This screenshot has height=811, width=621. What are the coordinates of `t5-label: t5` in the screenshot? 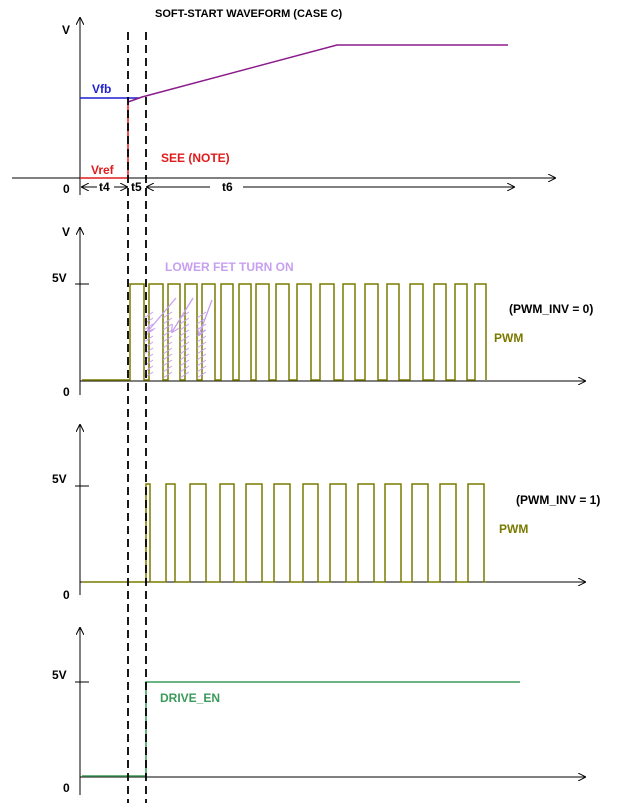 It's located at (136, 187).